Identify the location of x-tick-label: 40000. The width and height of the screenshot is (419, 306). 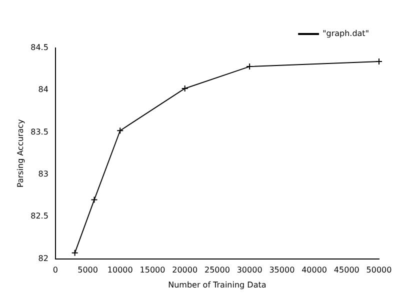
(315, 270).